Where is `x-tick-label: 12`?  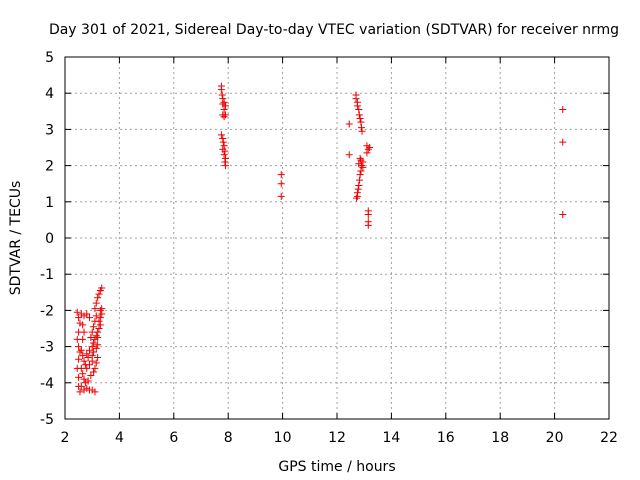 x-tick-label: 12 is located at coordinates (337, 438).